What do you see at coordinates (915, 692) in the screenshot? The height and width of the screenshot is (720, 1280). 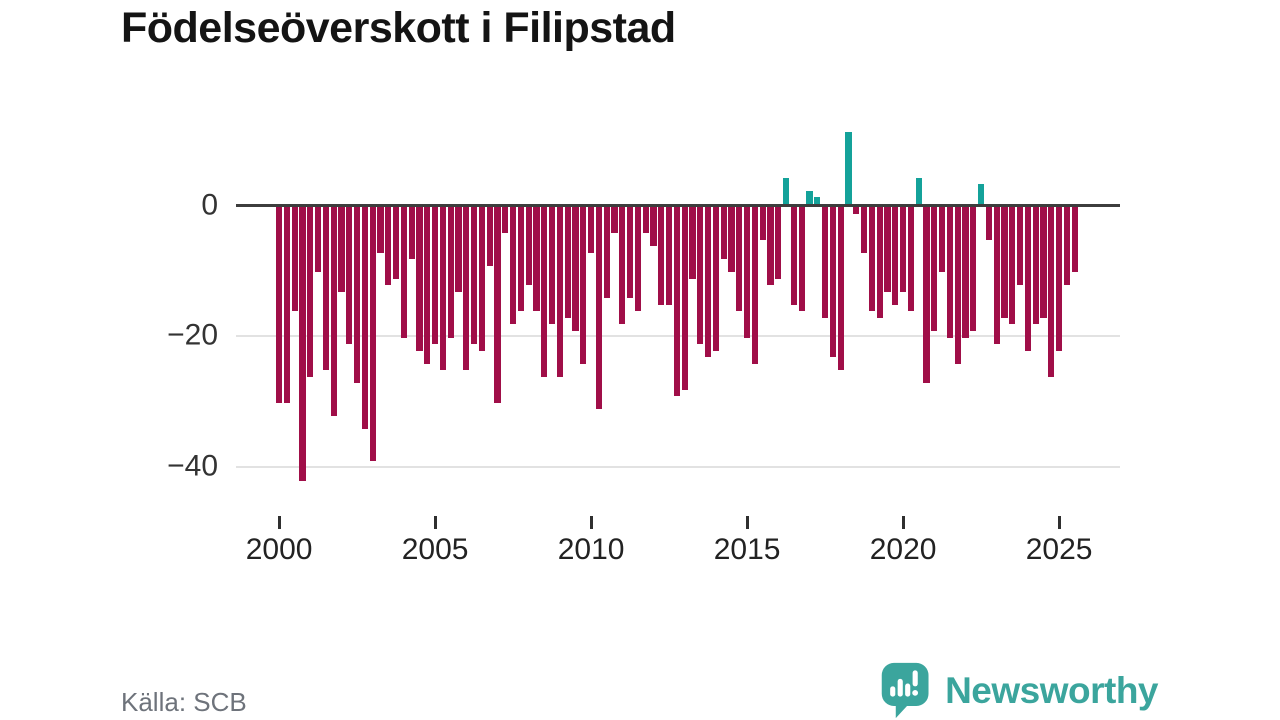 I see `logo-exclamation-dot` at bounding box center [915, 692].